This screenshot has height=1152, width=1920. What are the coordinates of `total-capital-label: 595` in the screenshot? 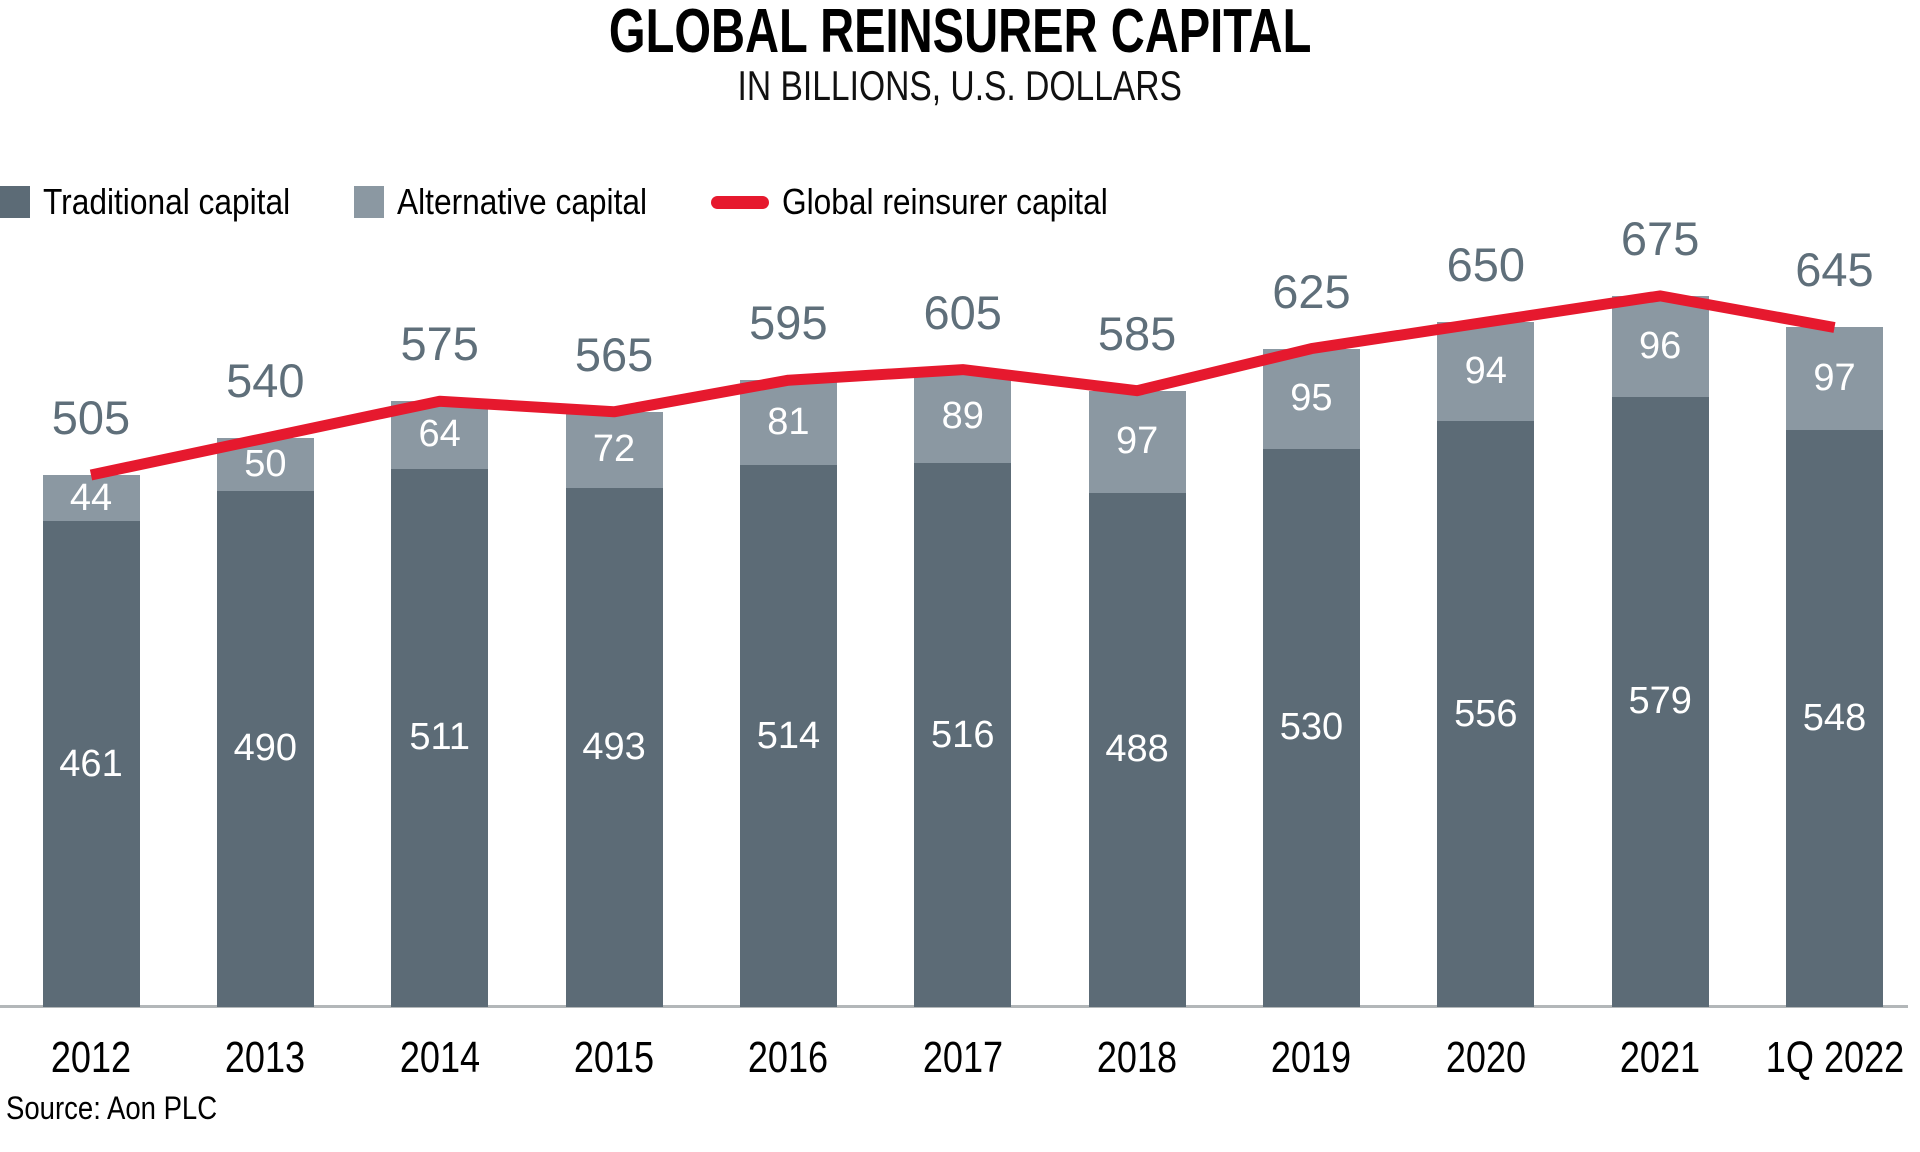 It's located at (788, 323).